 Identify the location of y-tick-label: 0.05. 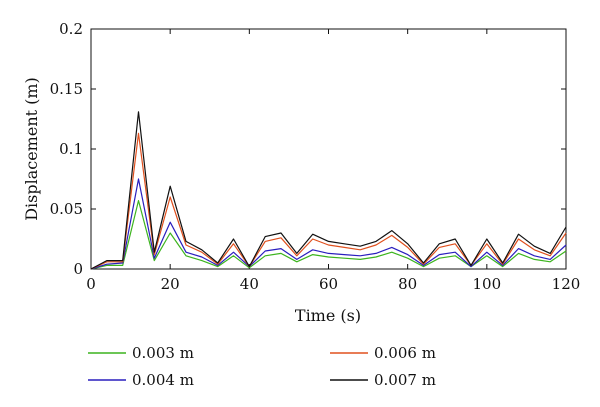
(66, 209).